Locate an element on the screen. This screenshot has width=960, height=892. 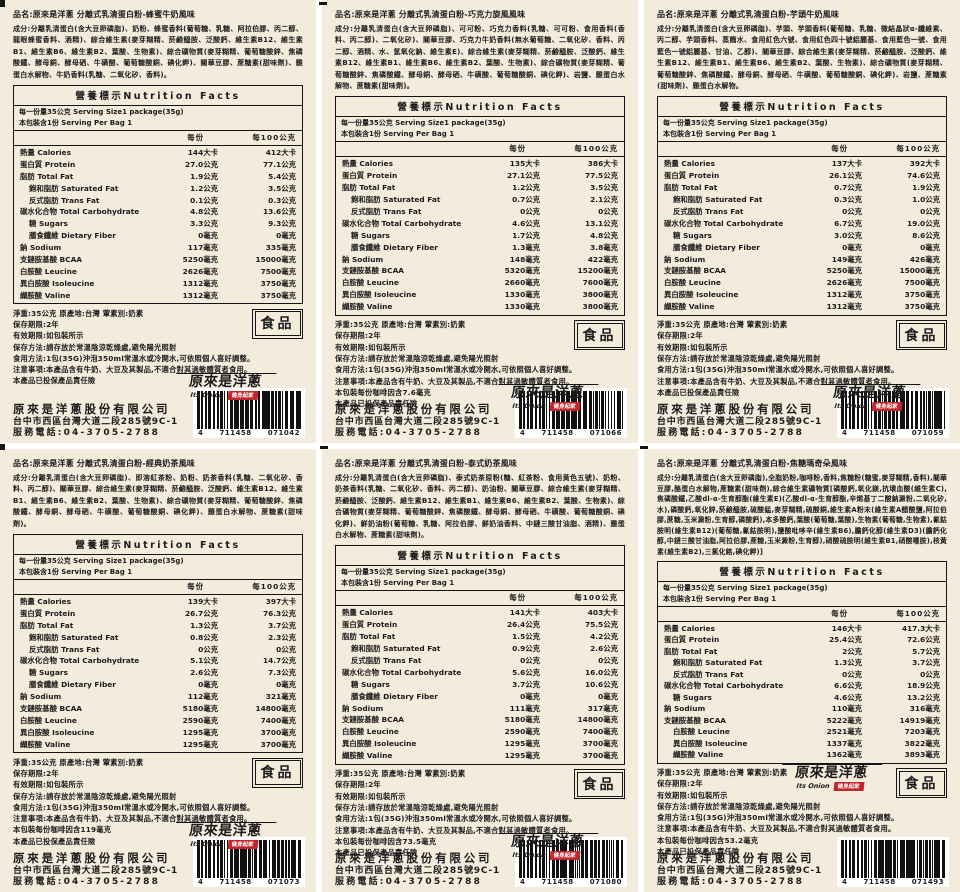
barcode-number: 4 711458 071080 is located at coordinates (571, 882).